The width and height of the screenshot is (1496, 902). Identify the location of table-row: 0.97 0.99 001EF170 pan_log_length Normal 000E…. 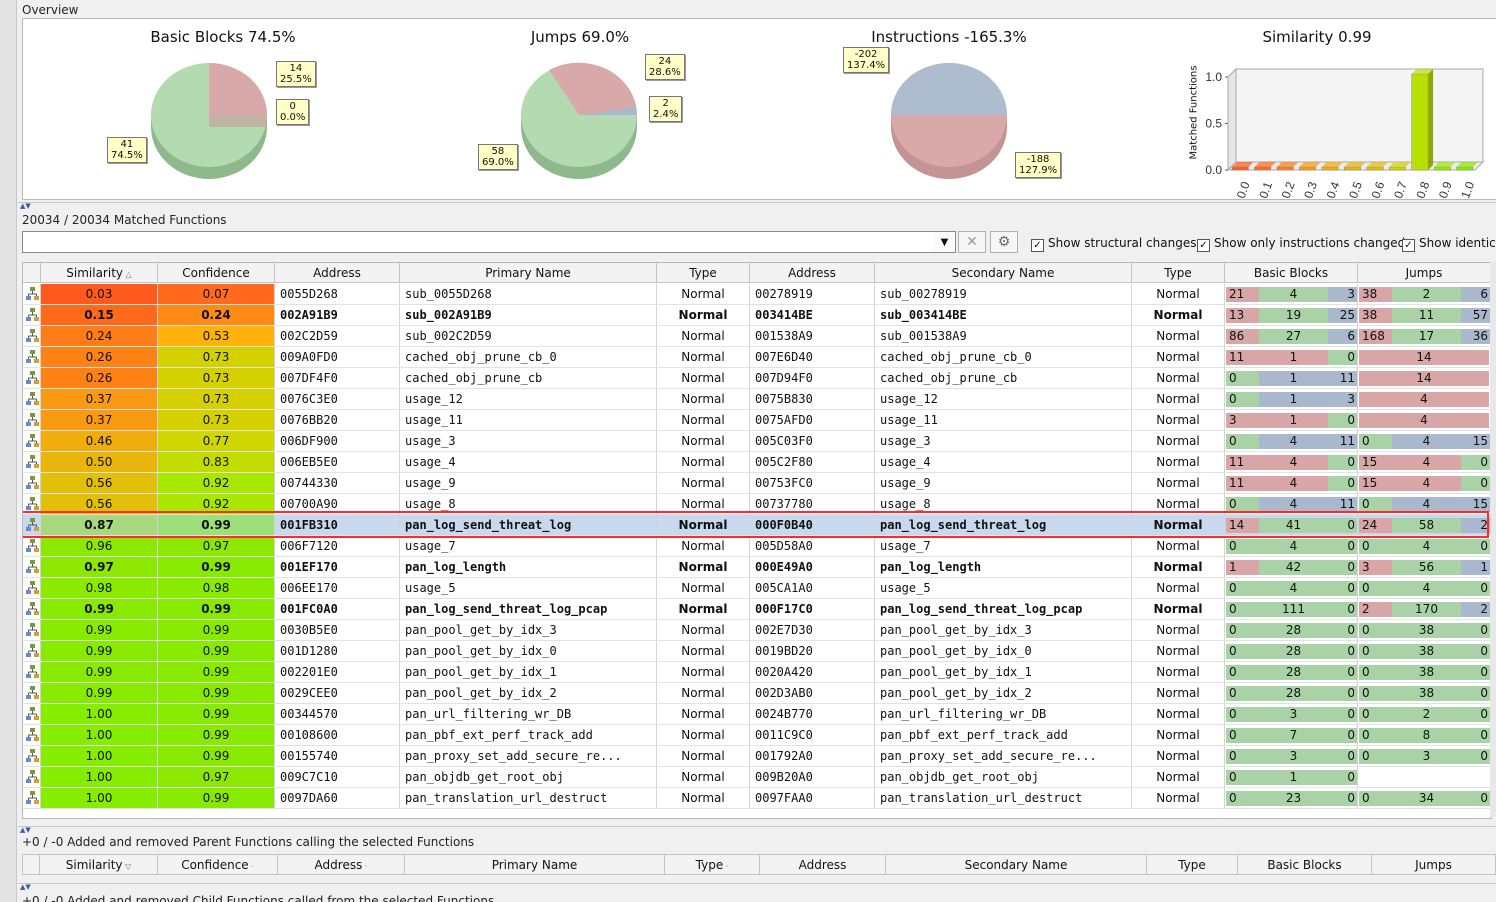
(757, 567).